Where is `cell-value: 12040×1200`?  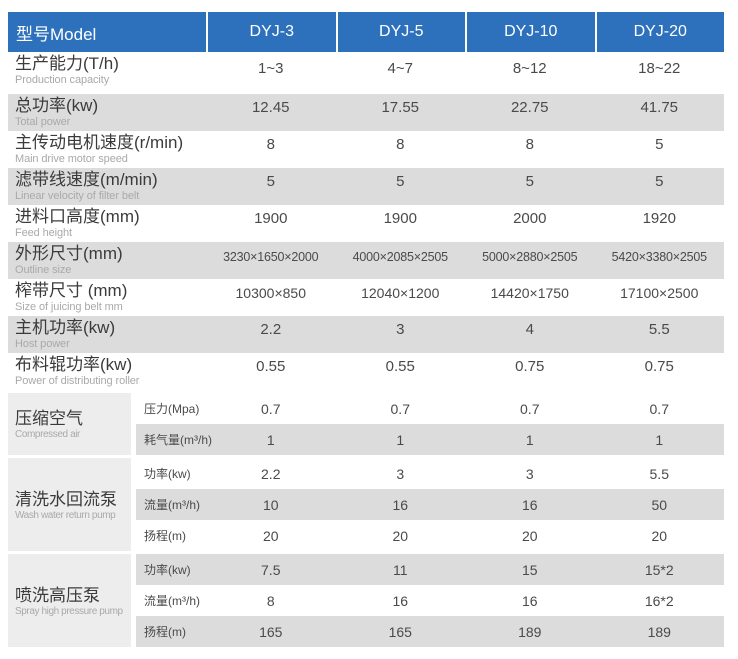 cell-value: 12040×1200 is located at coordinates (400, 293).